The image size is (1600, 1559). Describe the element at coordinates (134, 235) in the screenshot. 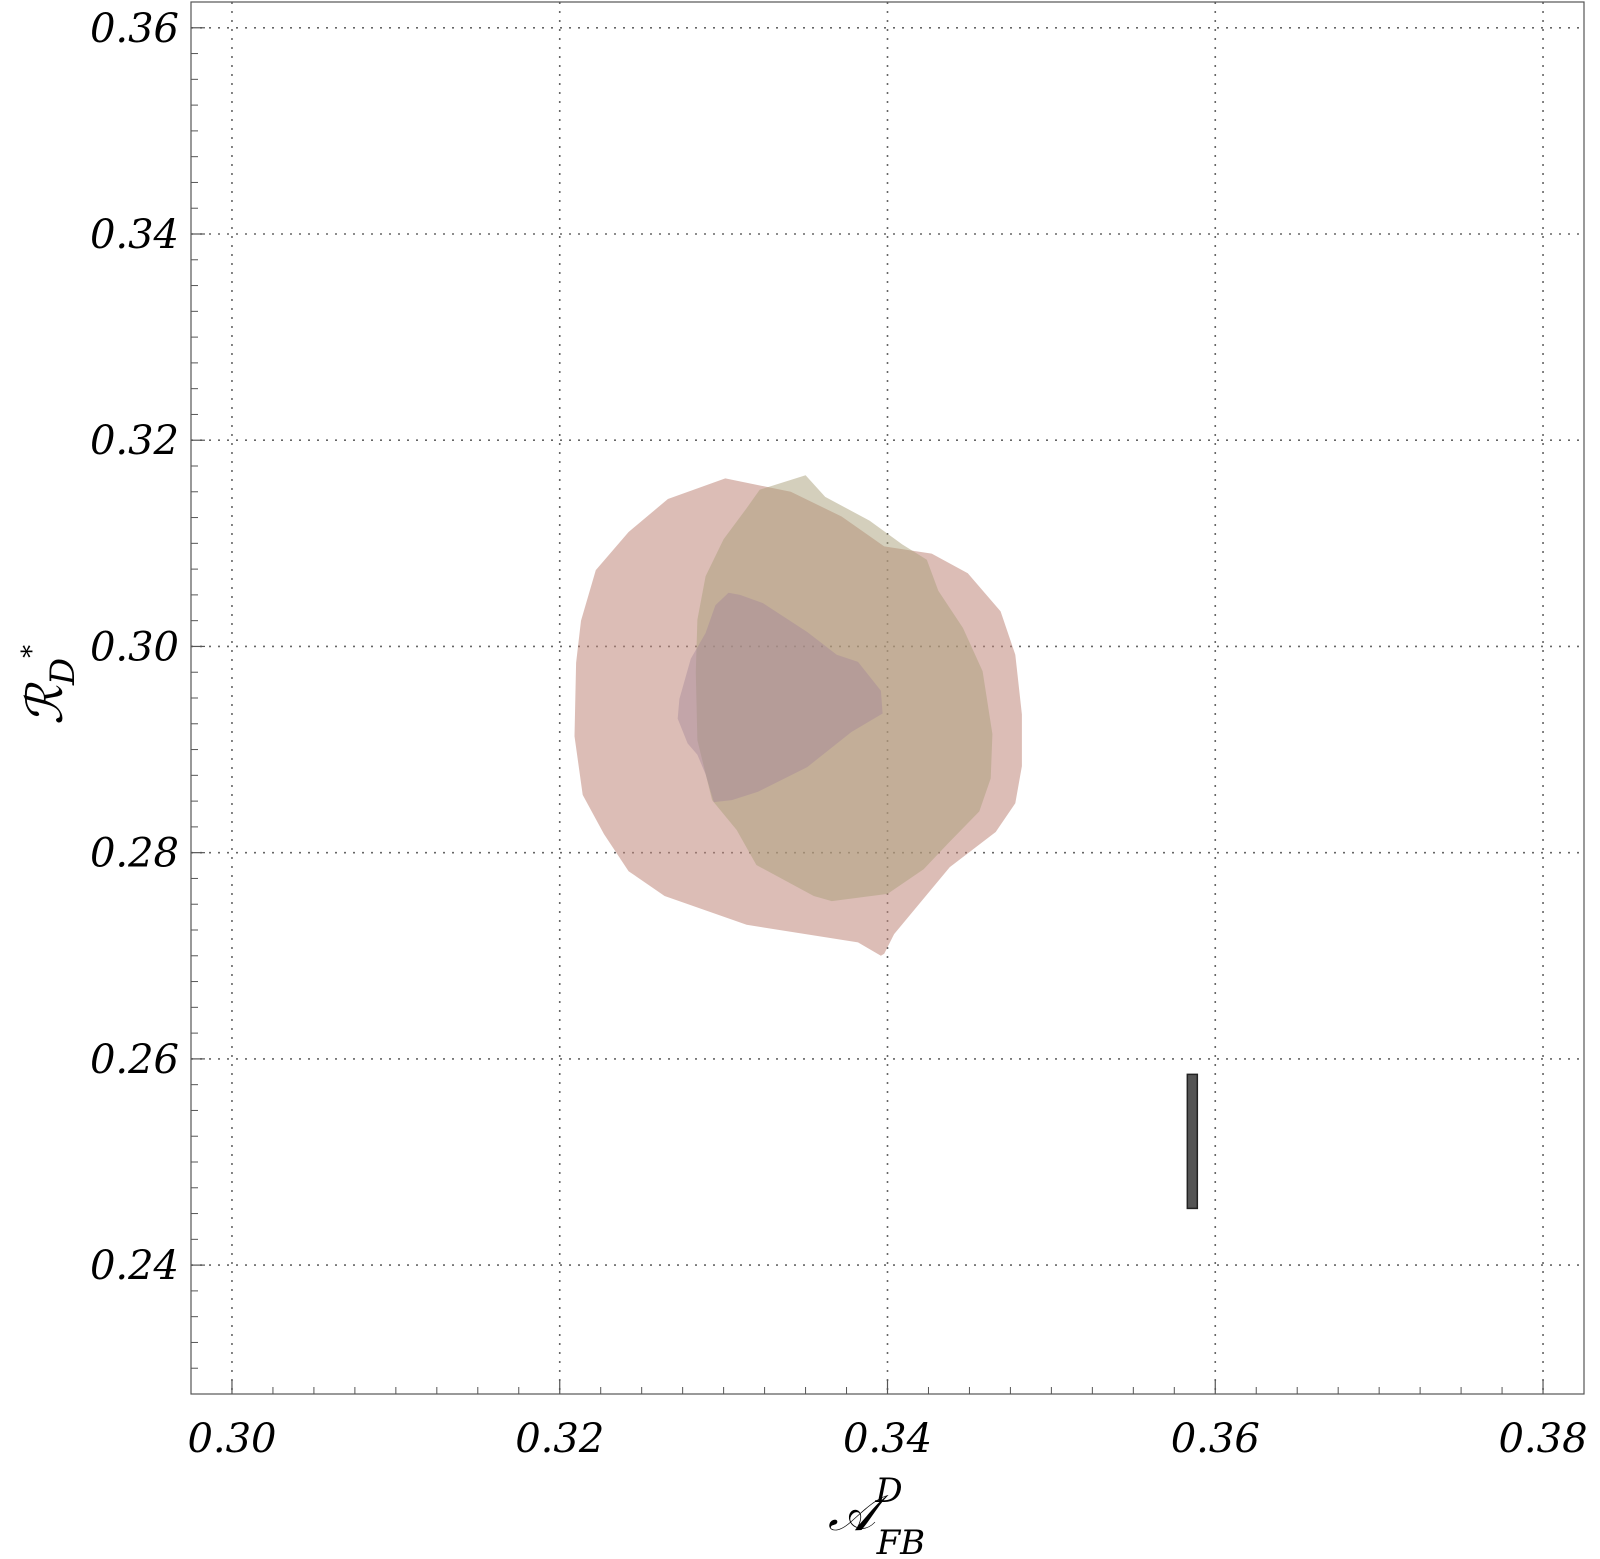

I see `y-tick-label: 0.34` at that location.